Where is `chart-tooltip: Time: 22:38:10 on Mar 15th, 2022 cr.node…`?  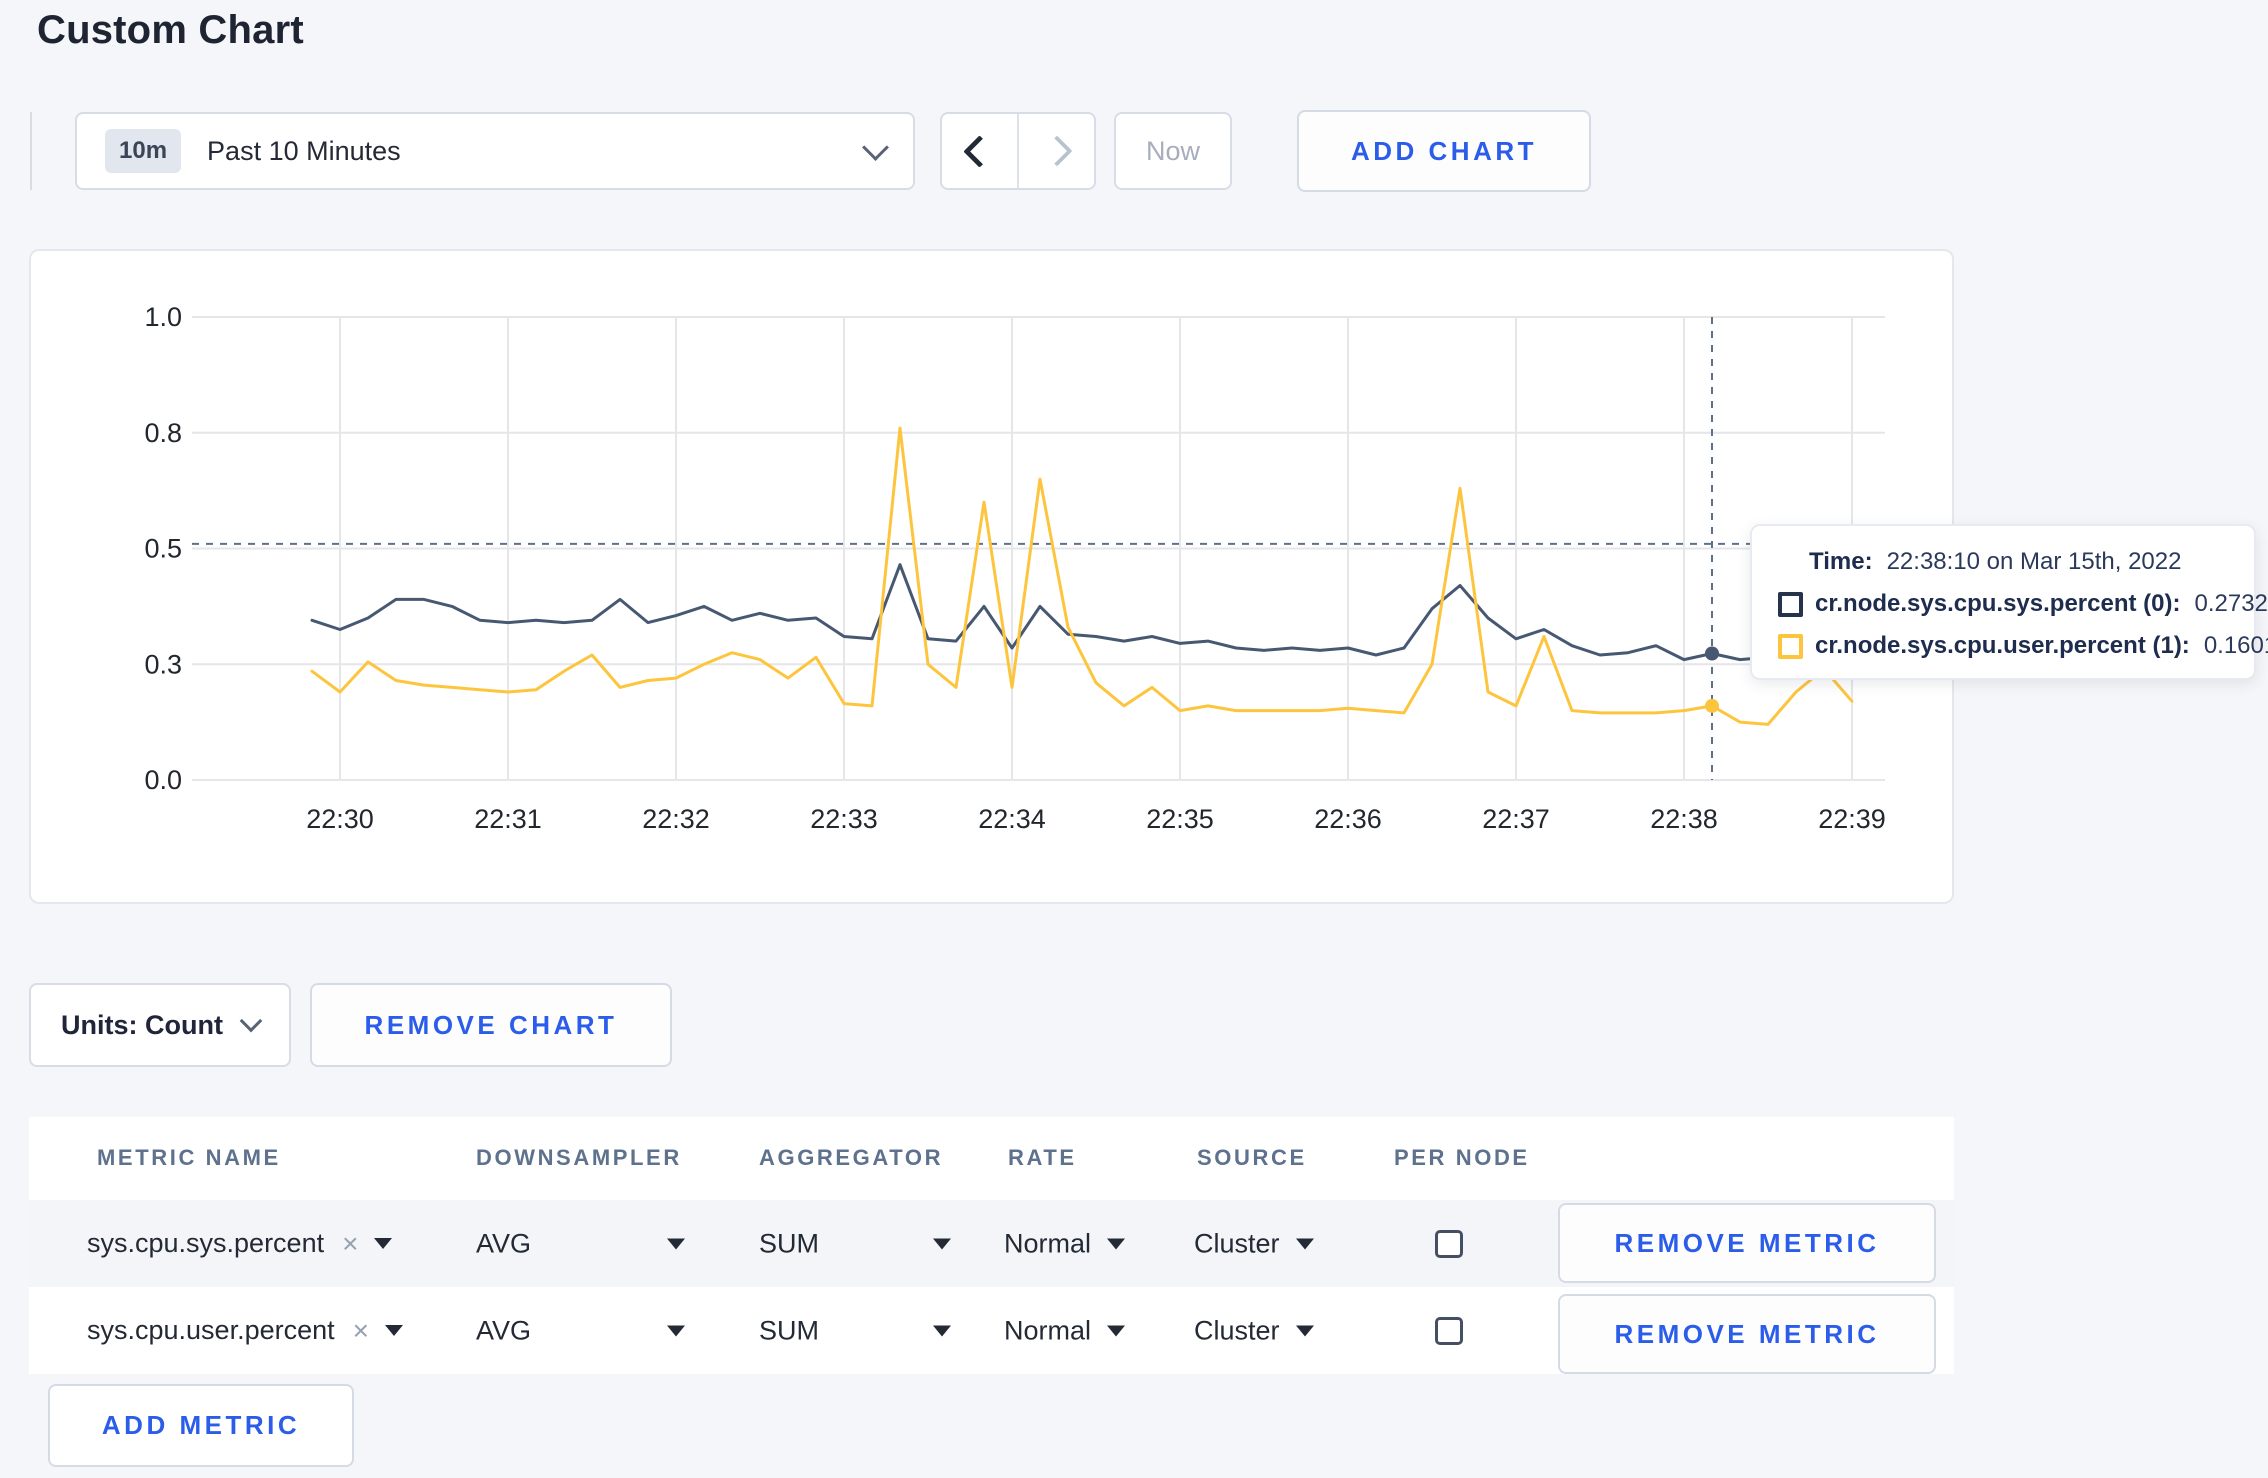
chart-tooltip: Time: 22:38:10 on Mar 15th, 2022 cr.node… is located at coordinates (2009, 602).